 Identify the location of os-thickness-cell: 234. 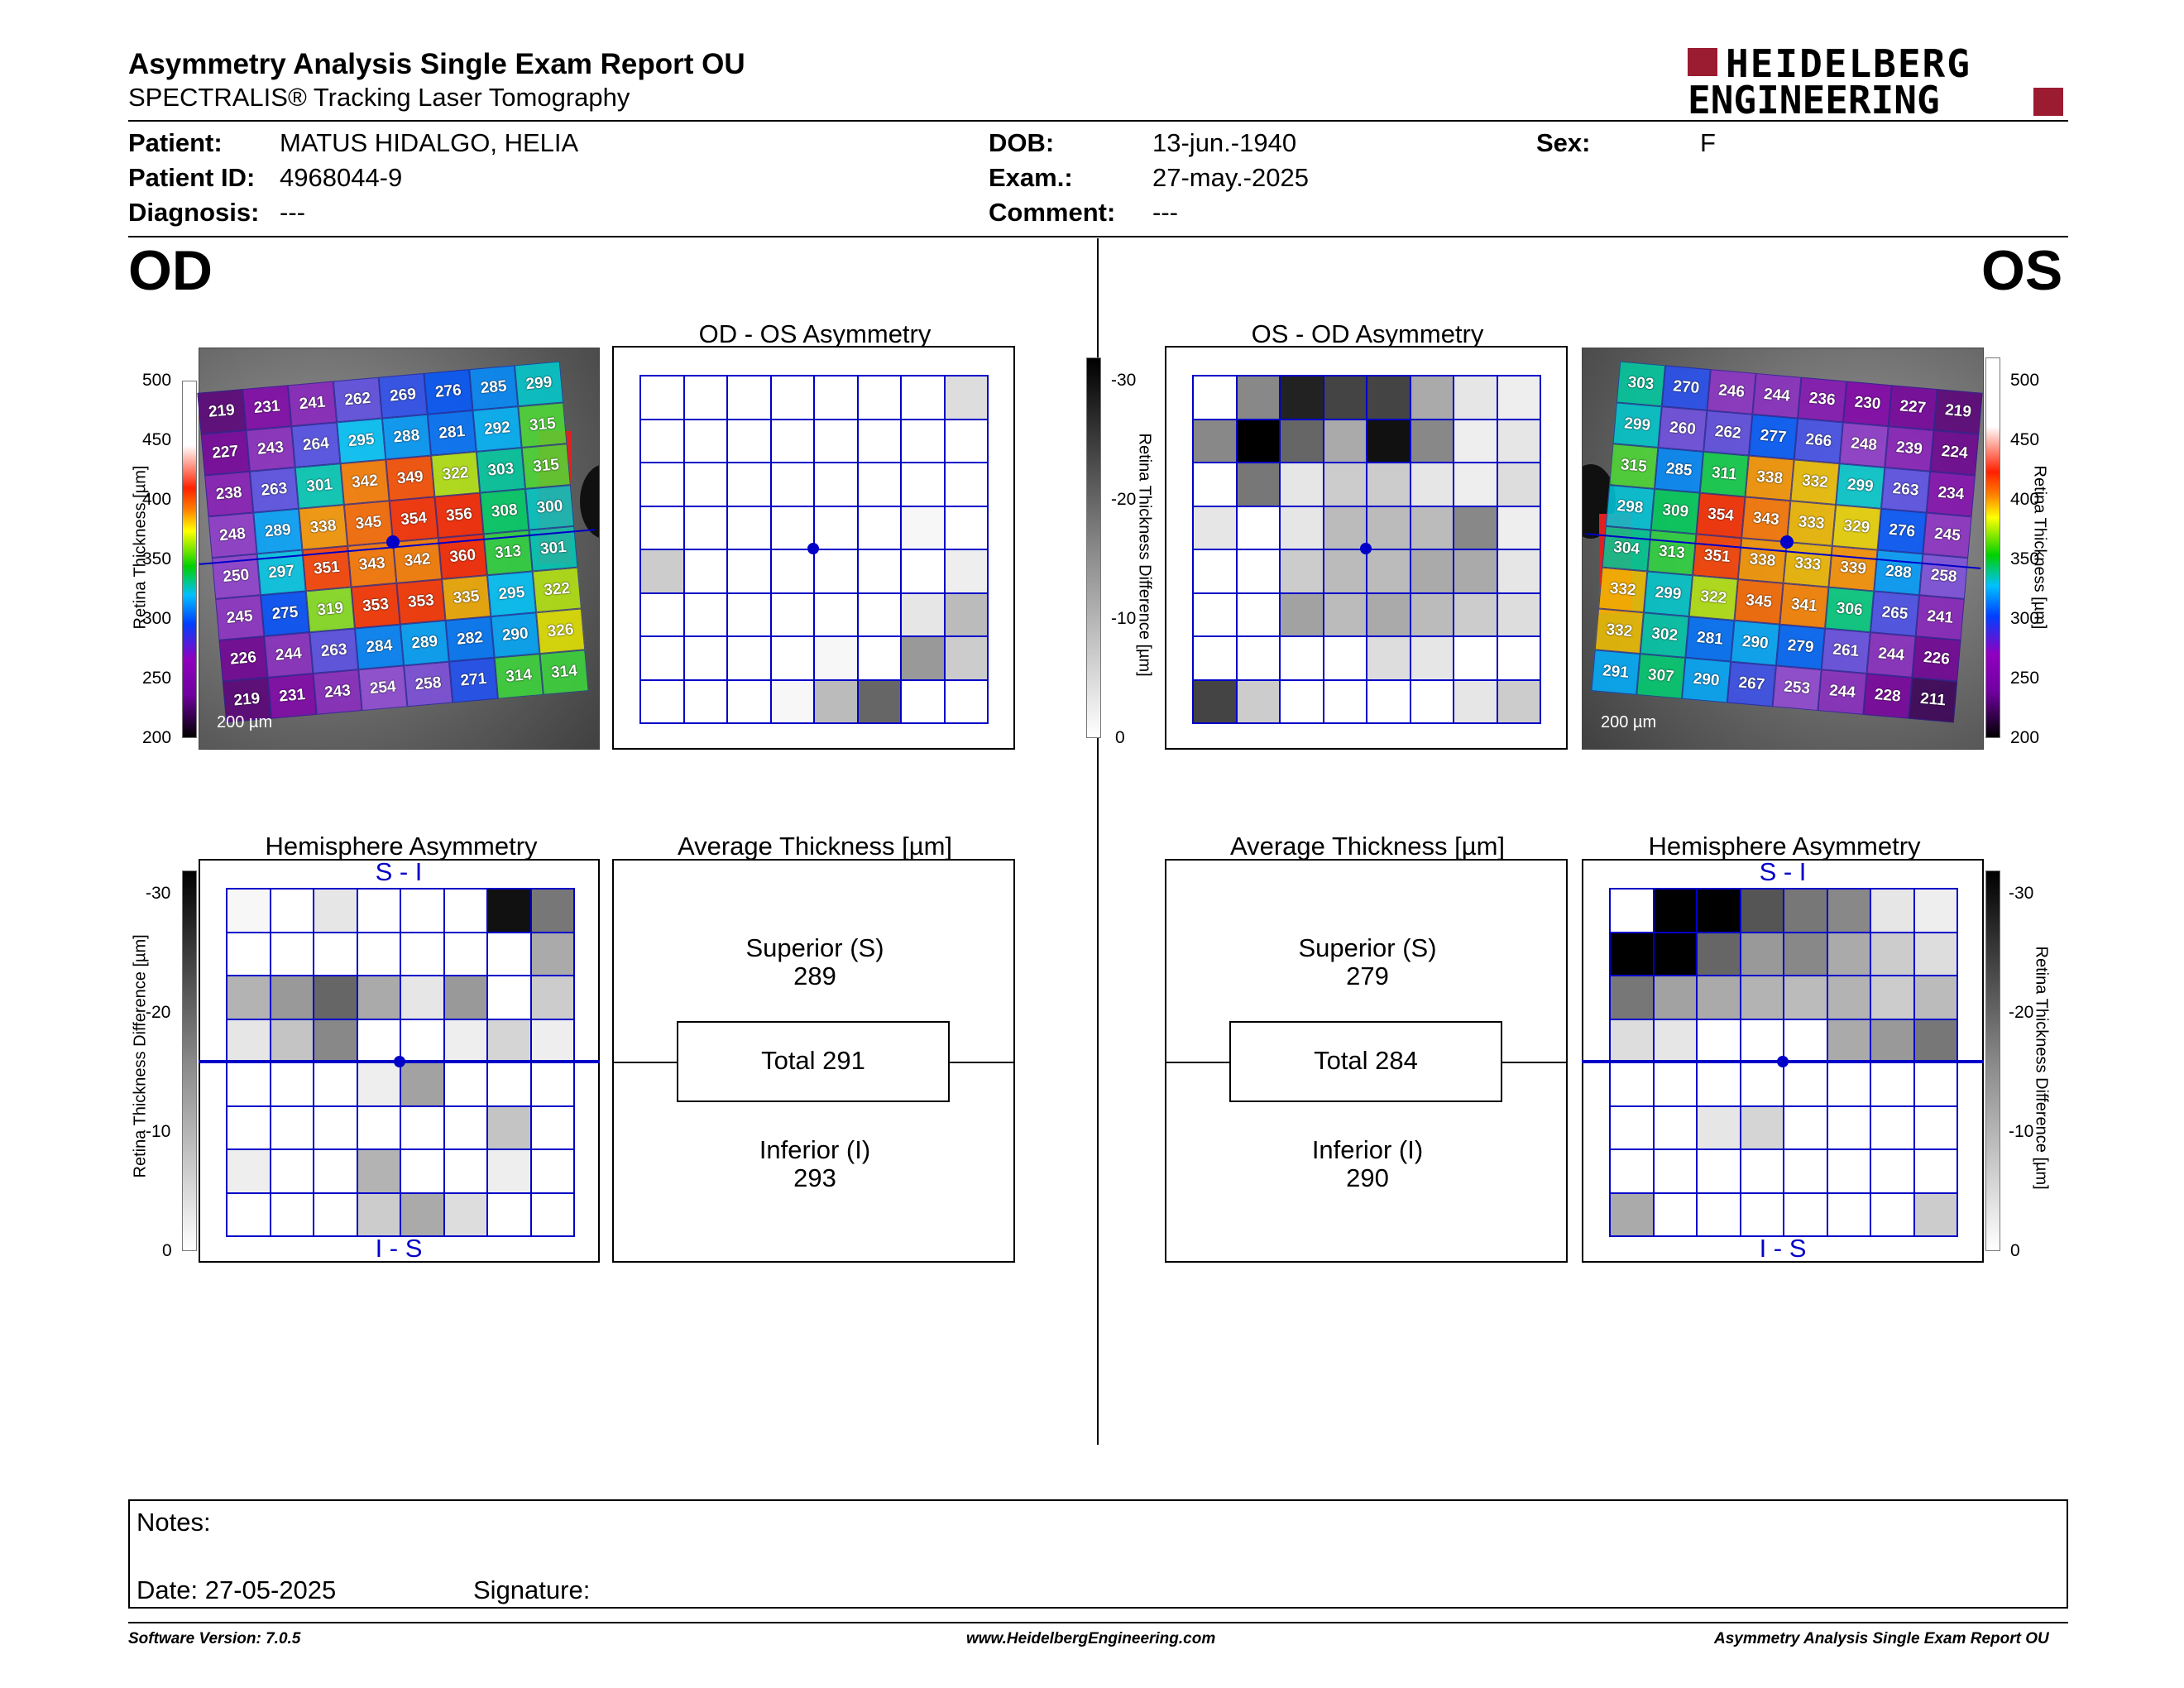
(1951, 494).